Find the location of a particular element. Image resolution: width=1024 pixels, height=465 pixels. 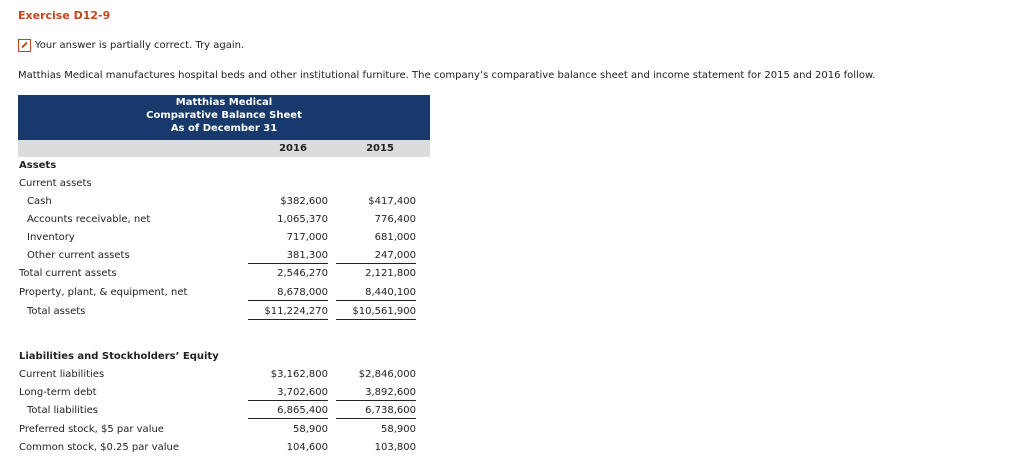

partial-icon is located at coordinates (24, 45).